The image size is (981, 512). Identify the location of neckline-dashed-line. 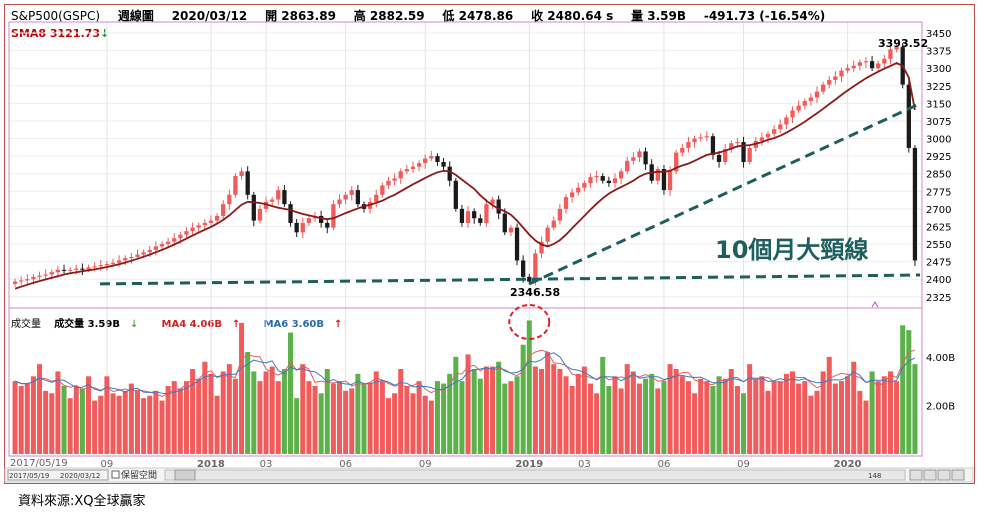
(510, 279).